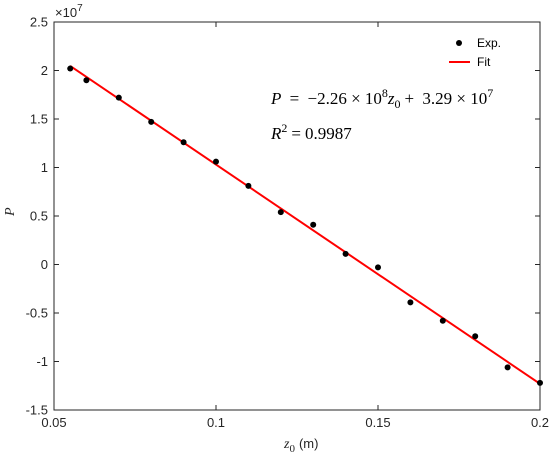 The height and width of the screenshot is (461, 550). What do you see at coordinates (540, 422) in the screenshot?
I see `x-tick-label: 0.2` at bounding box center [540, 422].